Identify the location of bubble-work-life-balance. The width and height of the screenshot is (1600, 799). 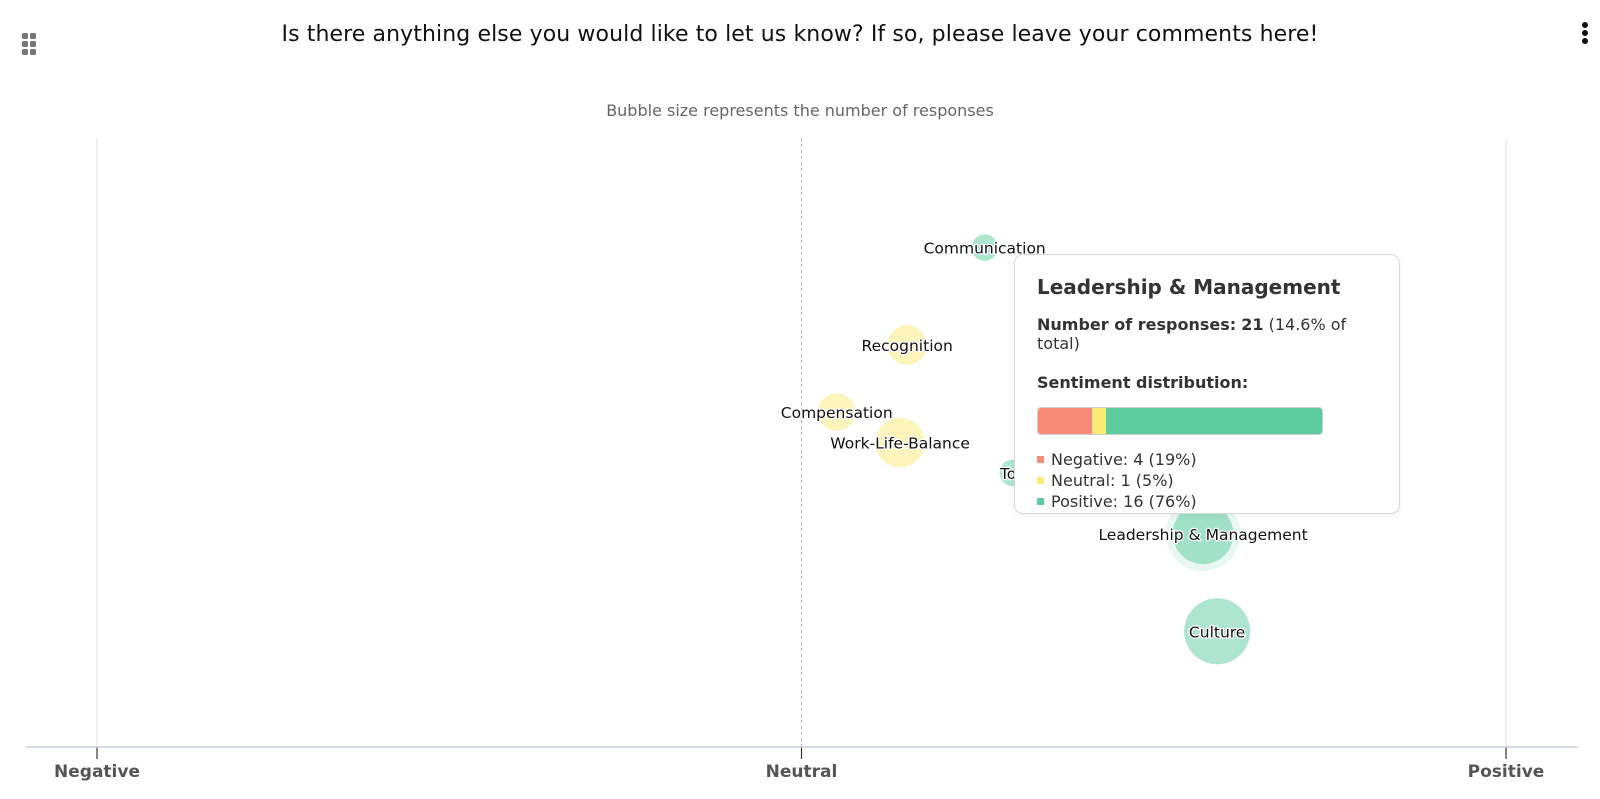
(900, 442).